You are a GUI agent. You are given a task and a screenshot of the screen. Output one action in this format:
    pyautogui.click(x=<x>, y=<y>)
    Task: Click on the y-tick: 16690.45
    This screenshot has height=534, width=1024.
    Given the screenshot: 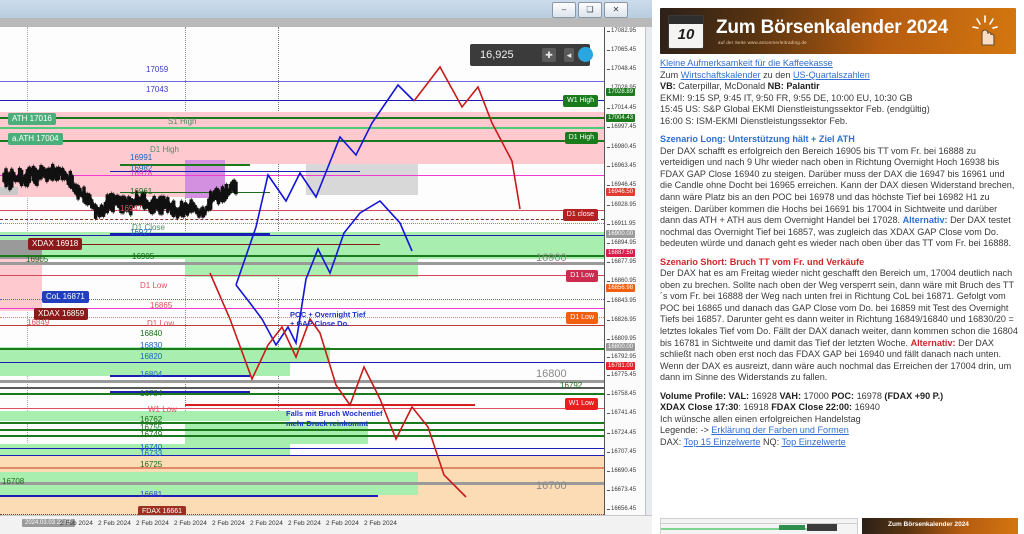 What is the action you would take?
    pyautogui.click(x=621, y=471)
    